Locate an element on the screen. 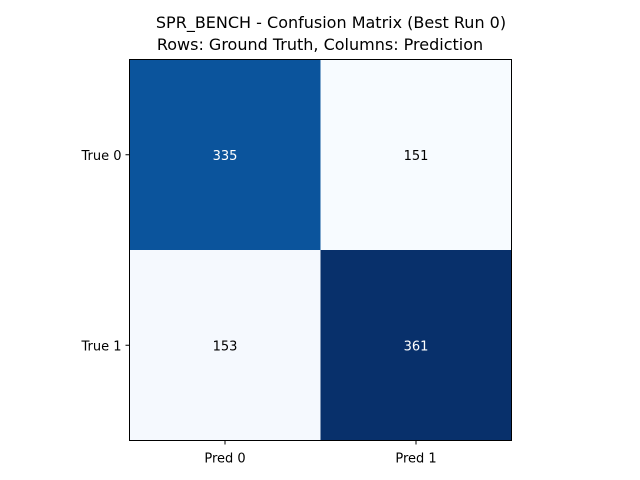  heatmap-cell-r1-c1 is located at coordinates (416, 345).